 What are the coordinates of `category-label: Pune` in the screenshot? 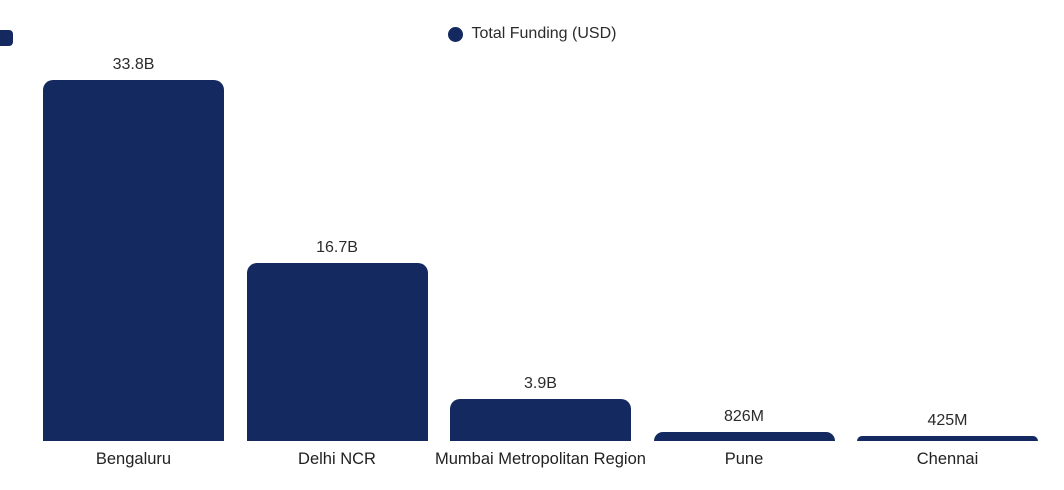 It's located at (744, 459).